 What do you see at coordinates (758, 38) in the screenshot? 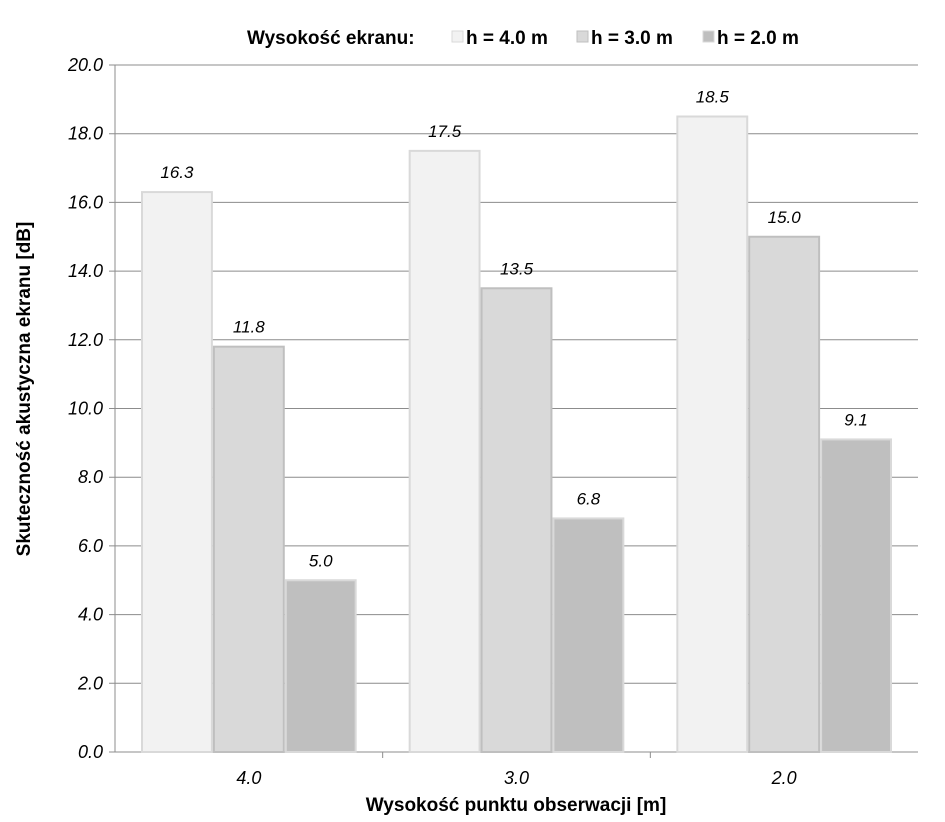
I see `legend-entry-label: h = 2.0 m` at bounding box center [758, 38].